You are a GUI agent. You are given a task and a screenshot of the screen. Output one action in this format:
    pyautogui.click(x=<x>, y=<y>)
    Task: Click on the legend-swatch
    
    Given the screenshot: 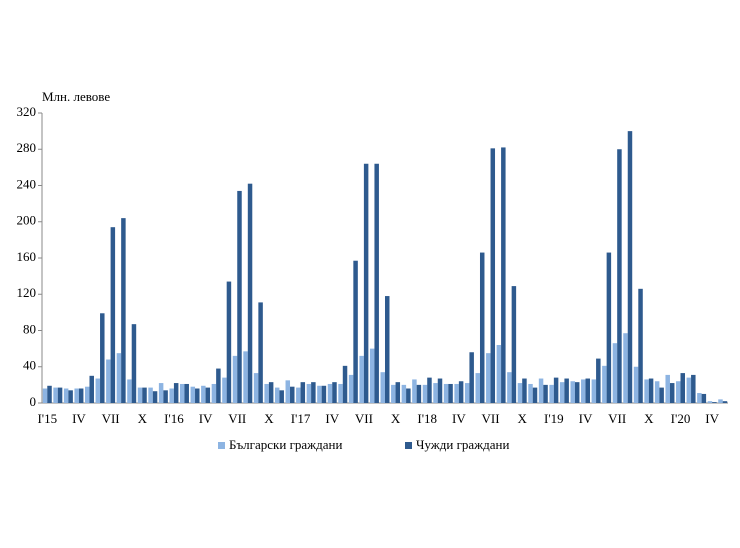 What is the action you would take?
    pyautogui.click(x=221, y=445)
    